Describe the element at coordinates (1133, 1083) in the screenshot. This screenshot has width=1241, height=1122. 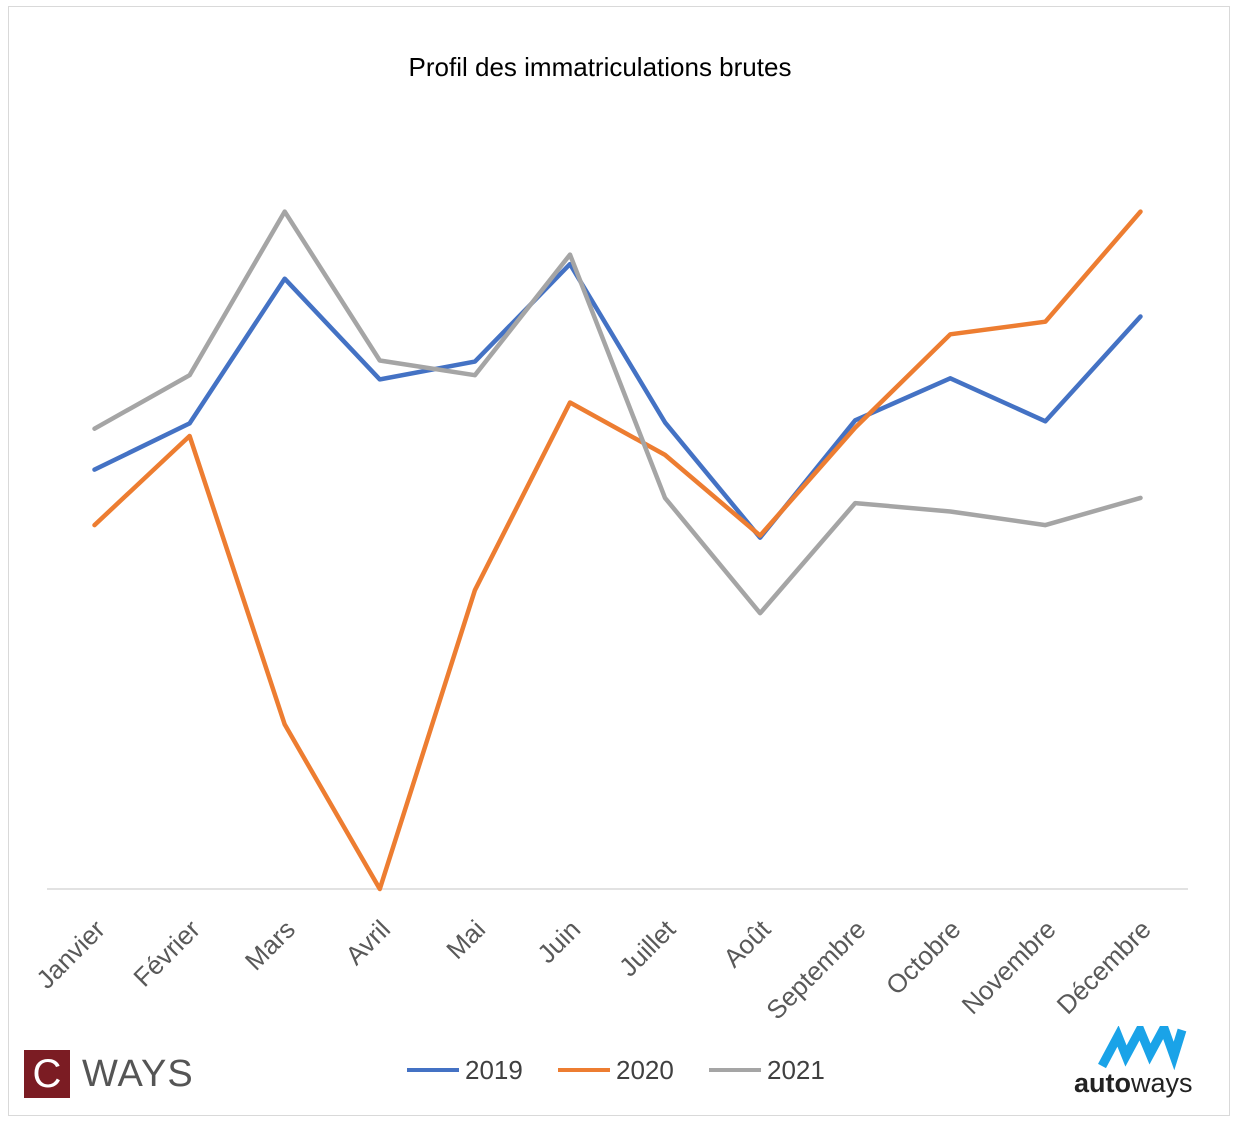
I see `autoways-logo-text: autoways` at that location.